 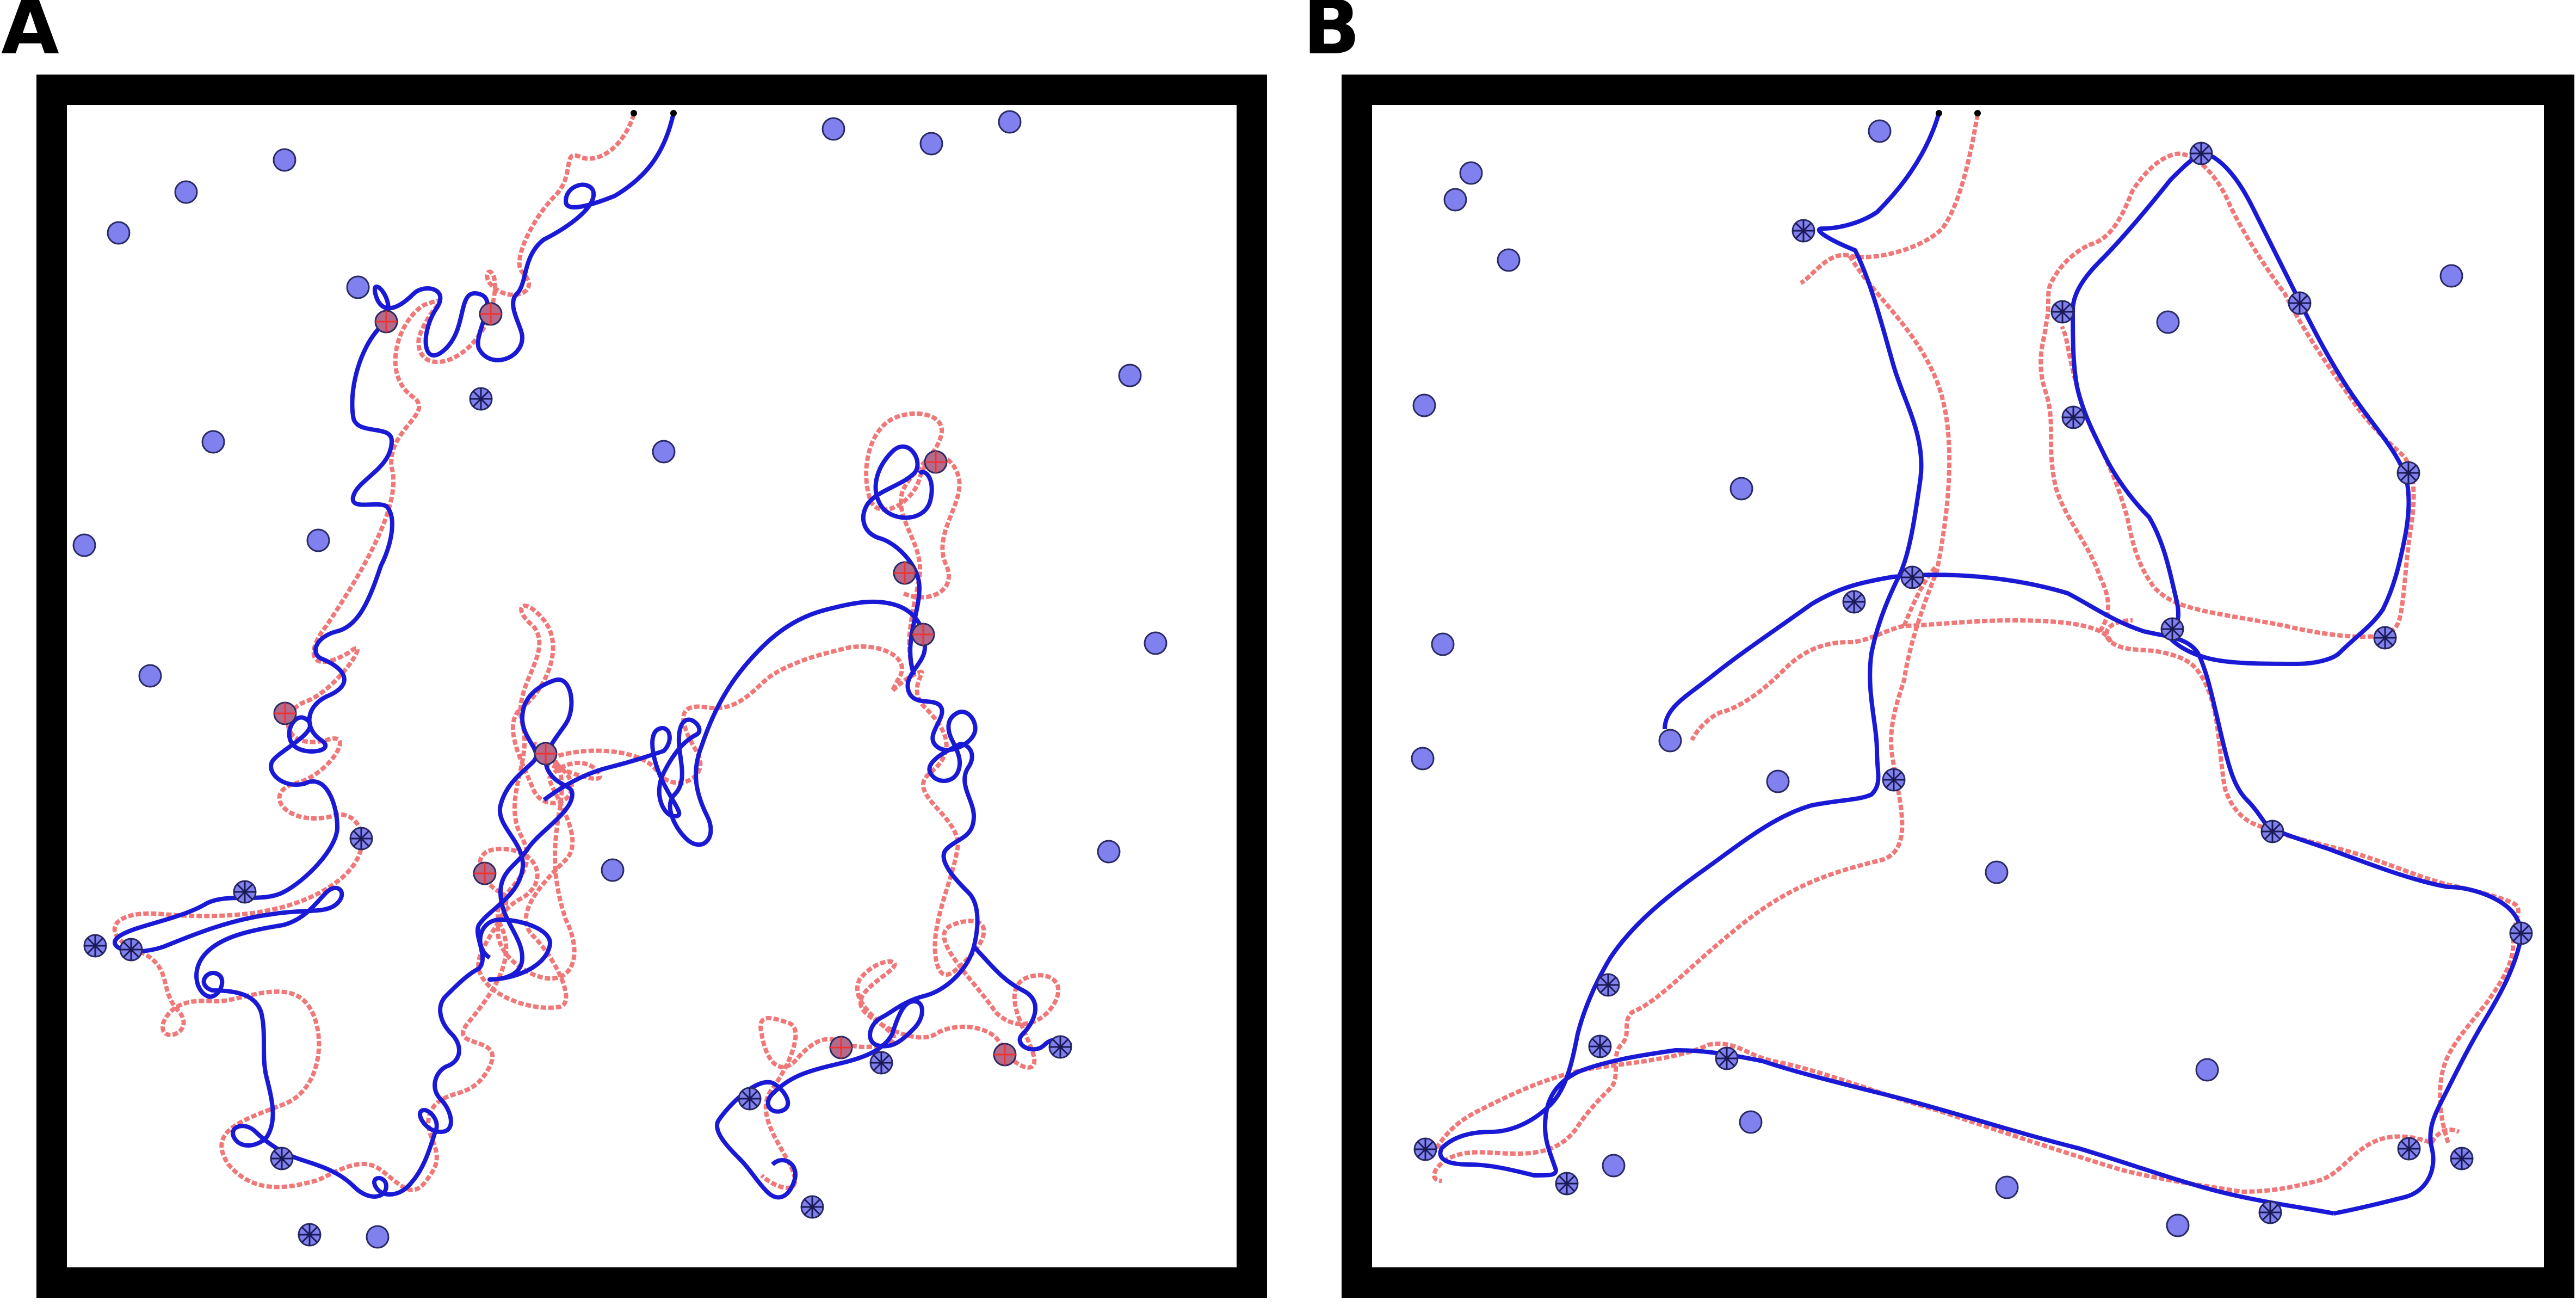 I want to click on panel-label-b: B, so click(x=1332, y=35).